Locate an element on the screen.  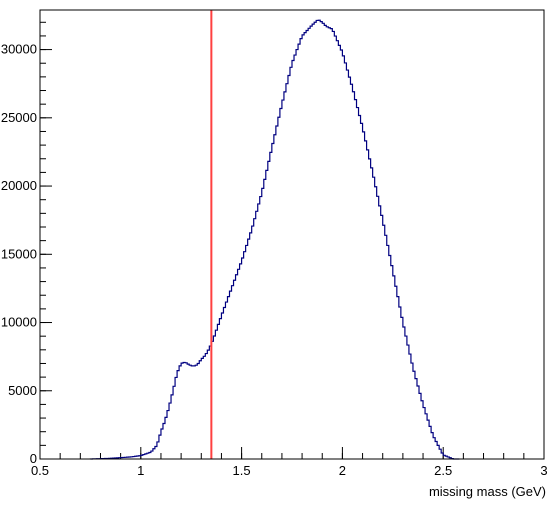
y-tick-labels: 0 5000 10000 15000 20000 25000 30000 is located at coordinates (19, 254).